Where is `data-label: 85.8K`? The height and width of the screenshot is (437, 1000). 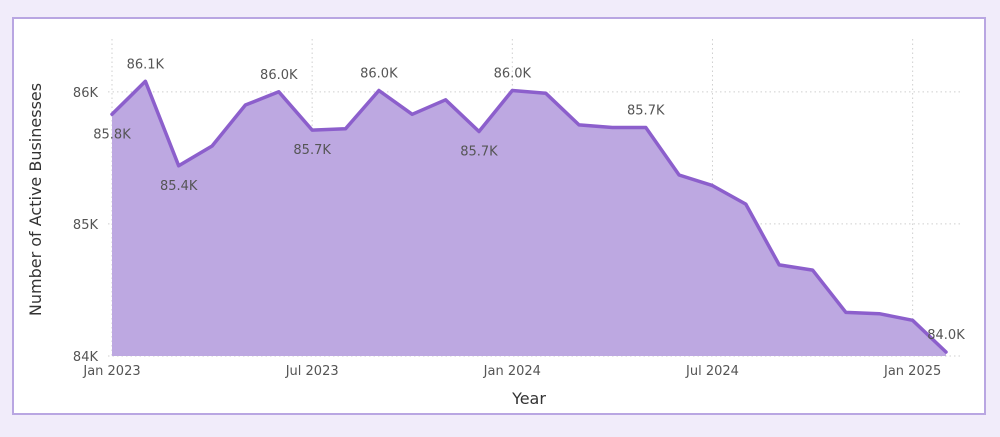
data-label: 85.8K is located at coordinates (112, 134).